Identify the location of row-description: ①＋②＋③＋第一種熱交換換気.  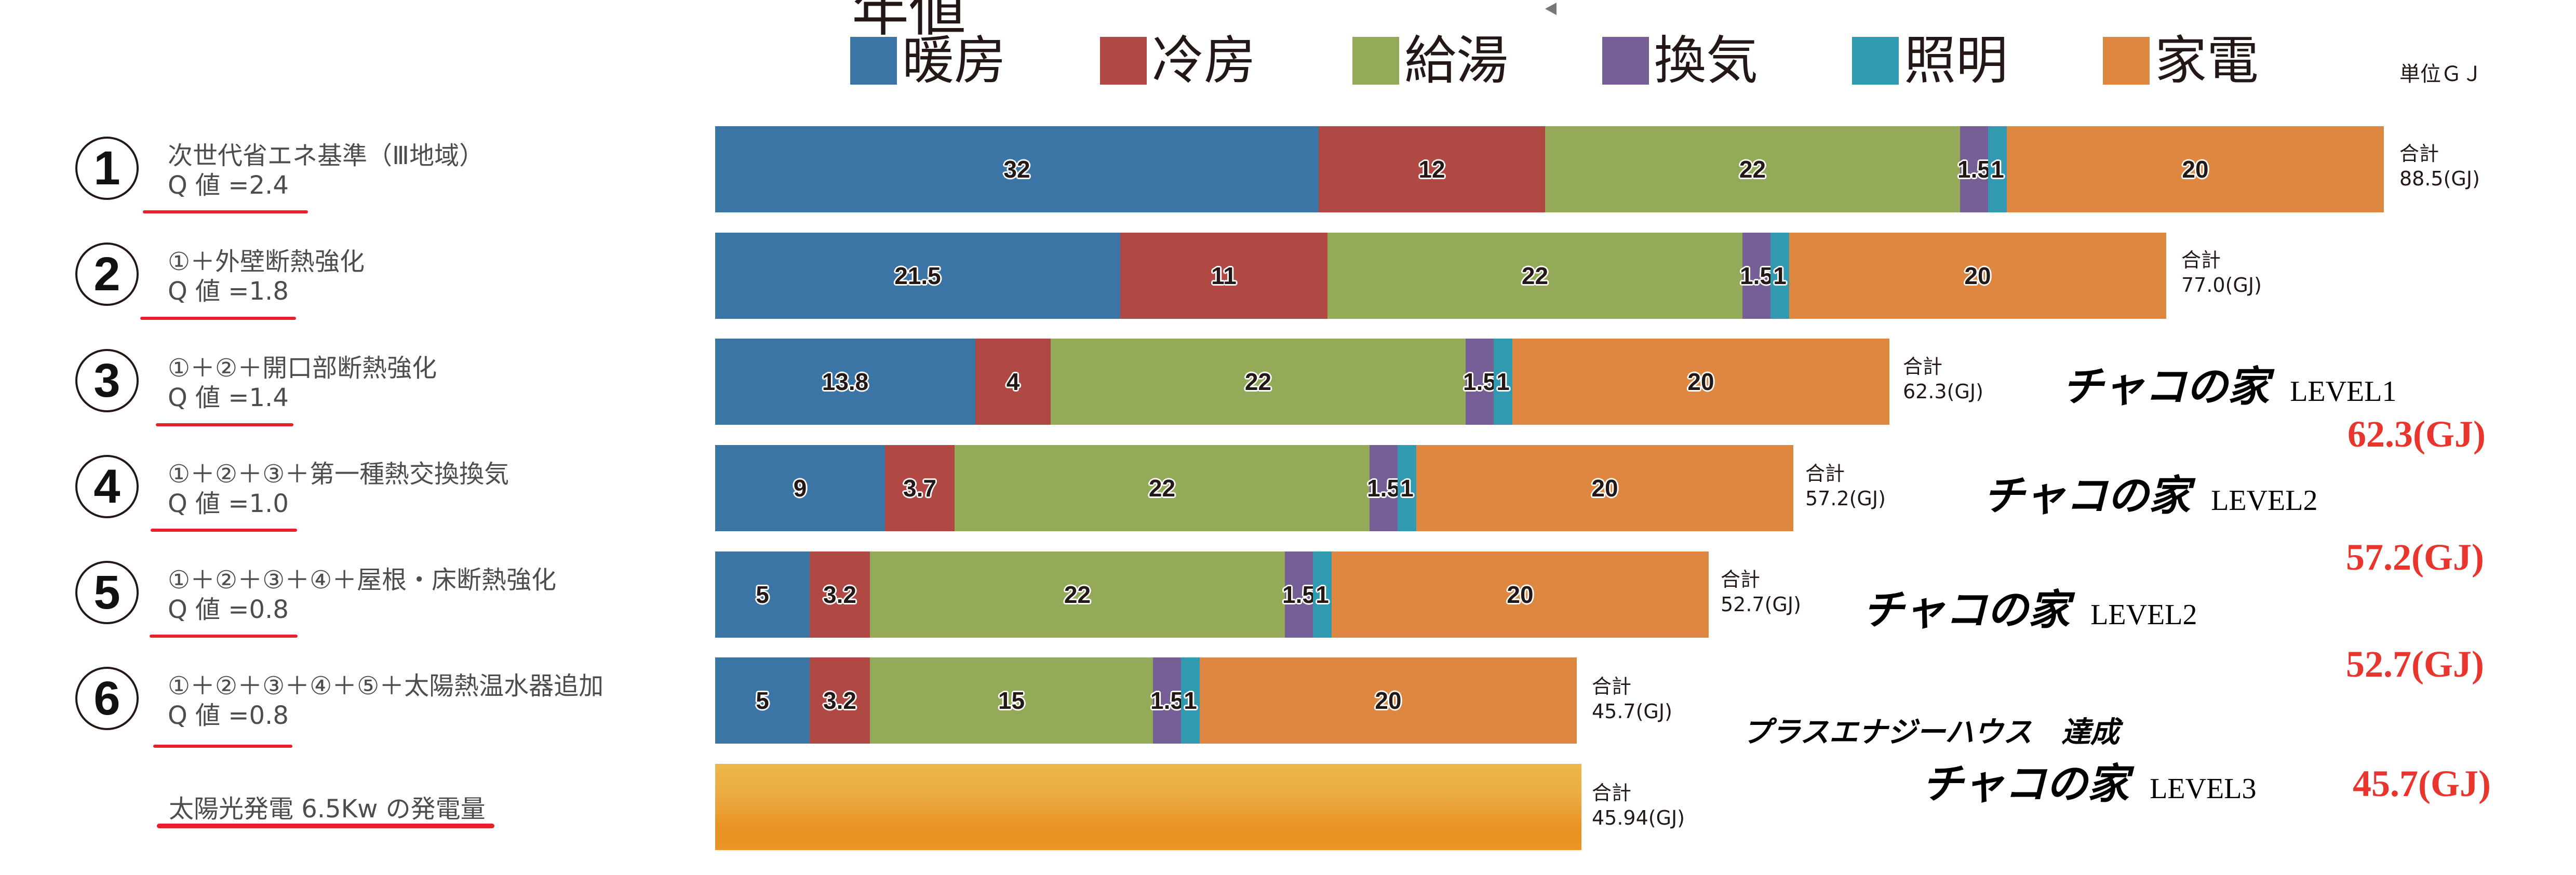
(339, 475).